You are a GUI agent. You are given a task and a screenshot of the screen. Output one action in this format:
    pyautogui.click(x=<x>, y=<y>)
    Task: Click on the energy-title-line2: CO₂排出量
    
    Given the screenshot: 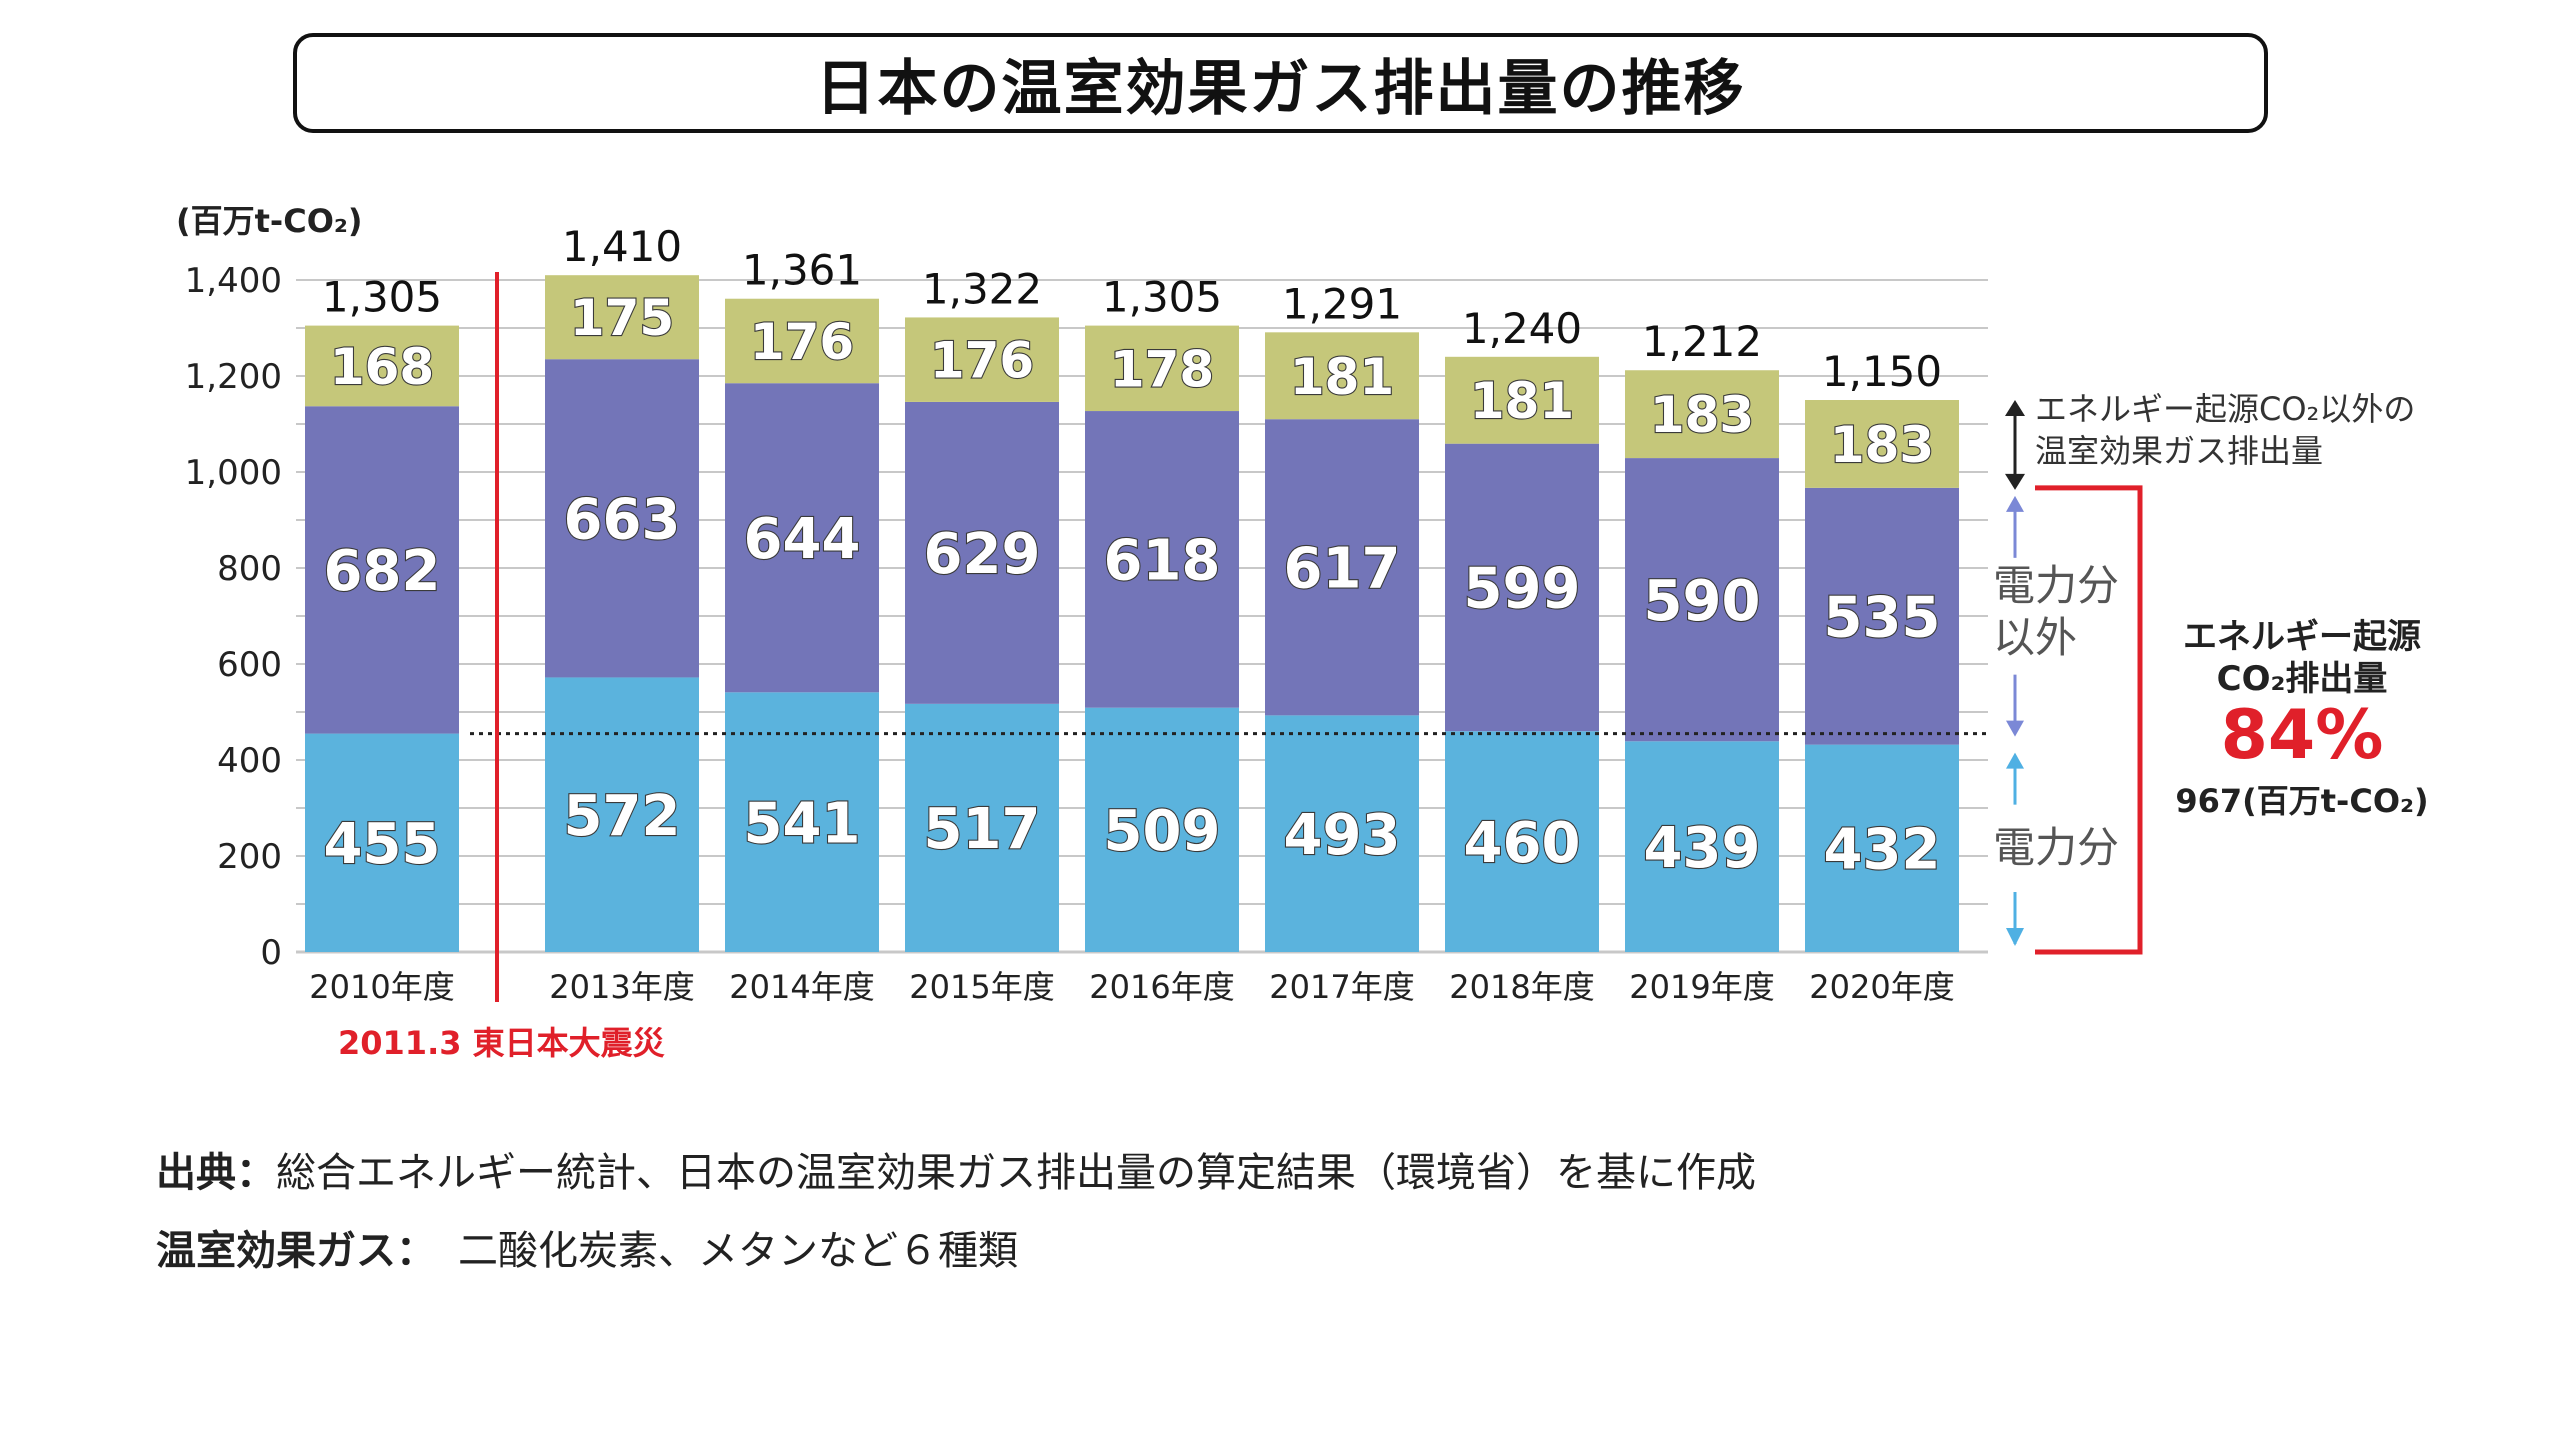 What is the action you would take?
    pyautogui.click(x=2302, y=679)
    